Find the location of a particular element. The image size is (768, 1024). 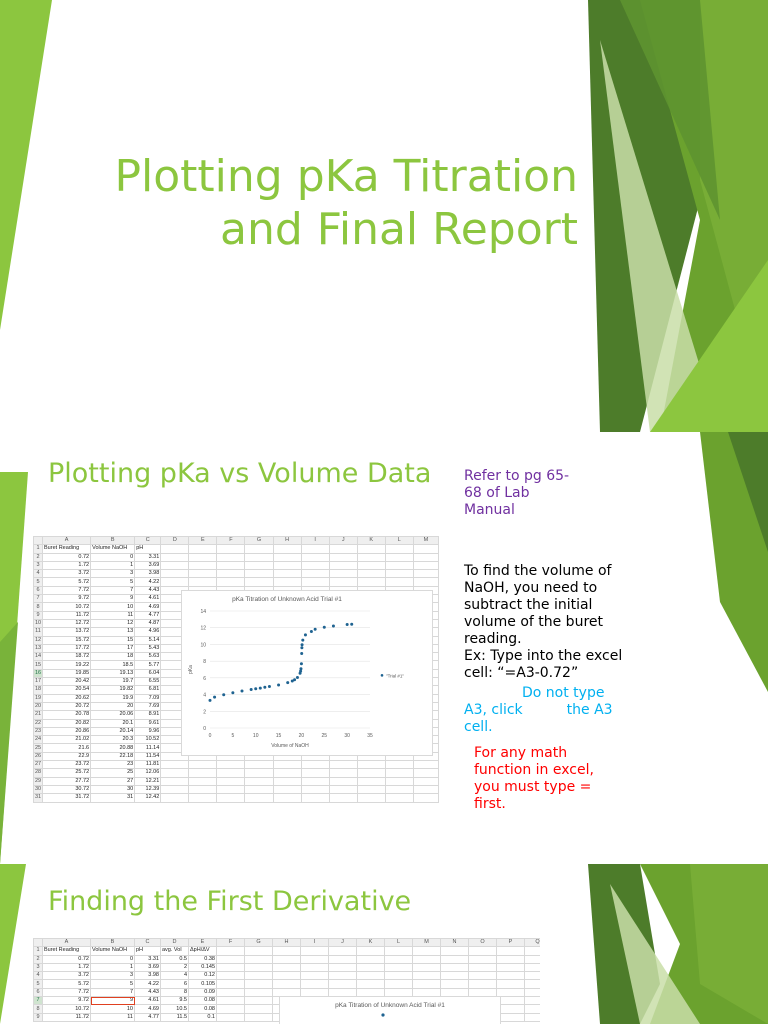

row-number: 22 is located at coordinates (38, 723).